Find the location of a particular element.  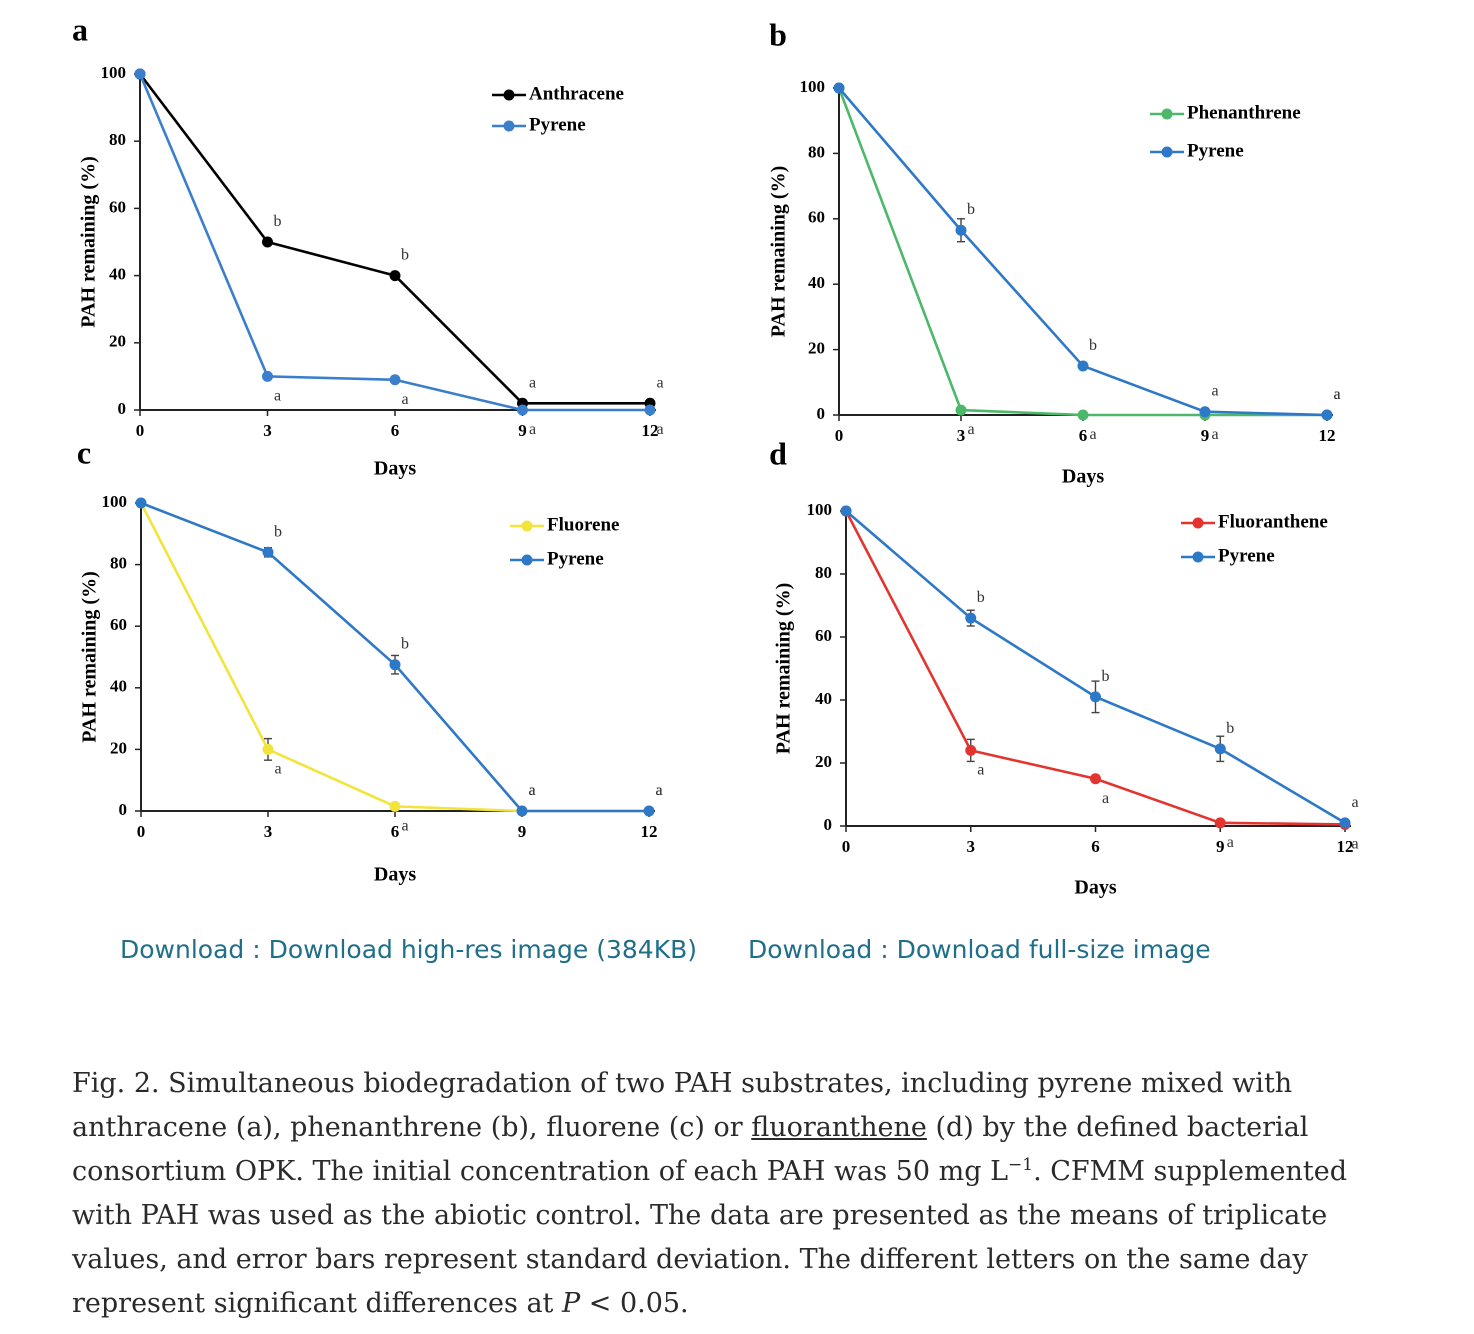

panel-c-legend-pyrene-swatch-marker is located at coordinates (527, 560).